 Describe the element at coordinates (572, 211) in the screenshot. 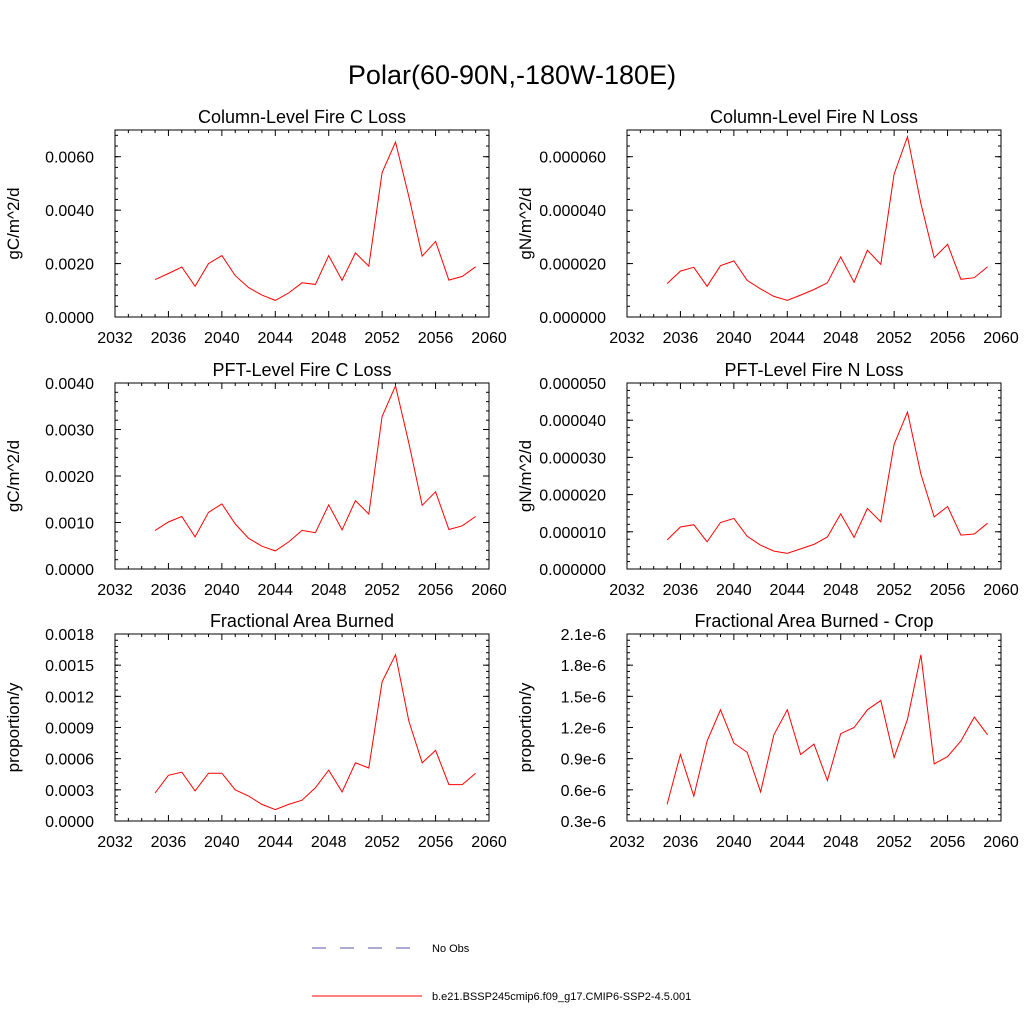

I see `y-tick-label: 0.000040` at that location.